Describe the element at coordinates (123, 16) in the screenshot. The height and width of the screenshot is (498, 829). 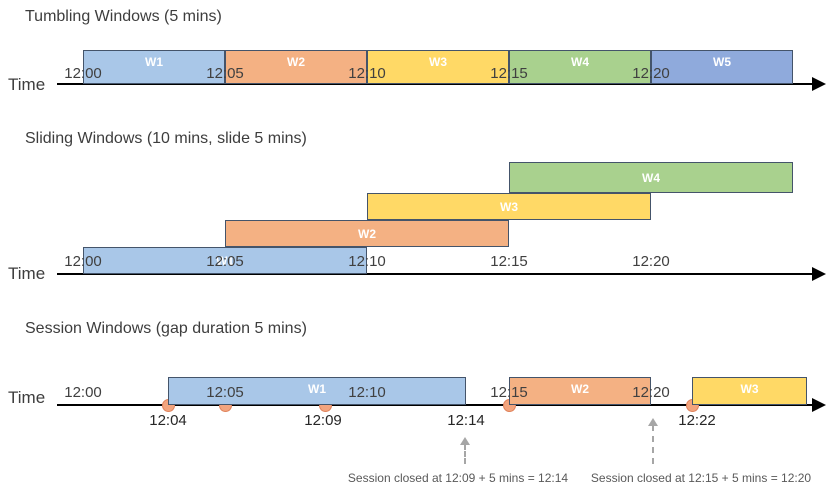
I see `tumbling-section-title: Tumbling Windows (5 mins)` at that location.